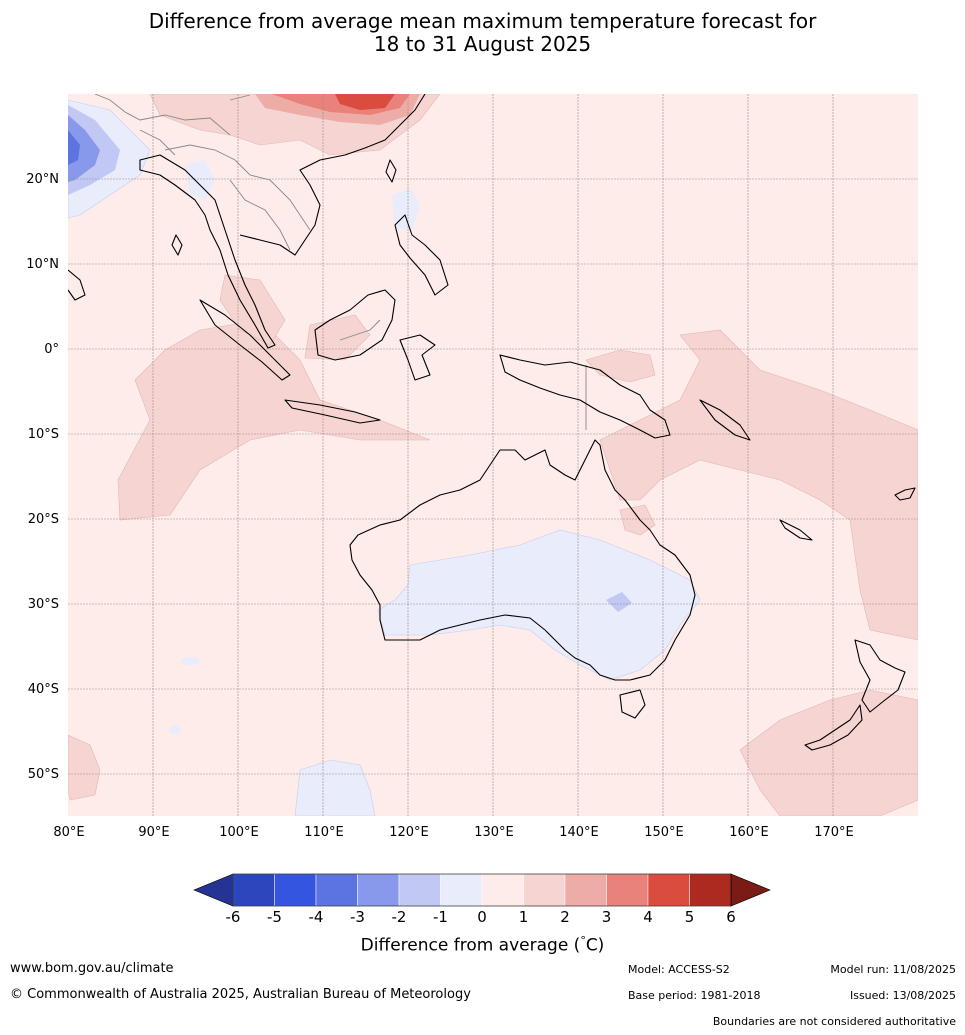 Image resolution: width=965 pixels, height=1035 pixels. Describe the element at coordinates (750, 890) in the screenshot. I see `colorbar-extend-high` at that location.